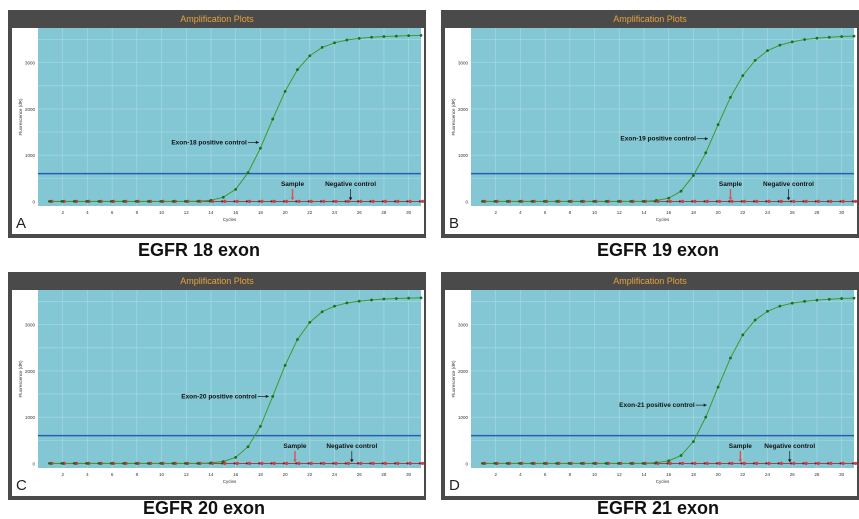 The height and width of the screenshot is (519, 859). What do you see at coordinates (335, 474) in the screenshot?
I see `x-tick-label: 24` at bounding box center [335, 474].